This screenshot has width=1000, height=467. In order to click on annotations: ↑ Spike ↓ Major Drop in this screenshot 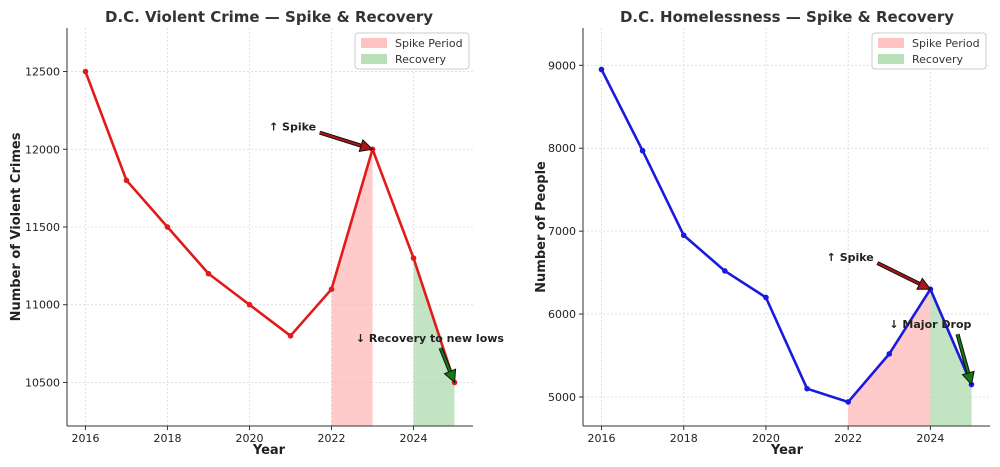, I will do `click(901, 318)`.